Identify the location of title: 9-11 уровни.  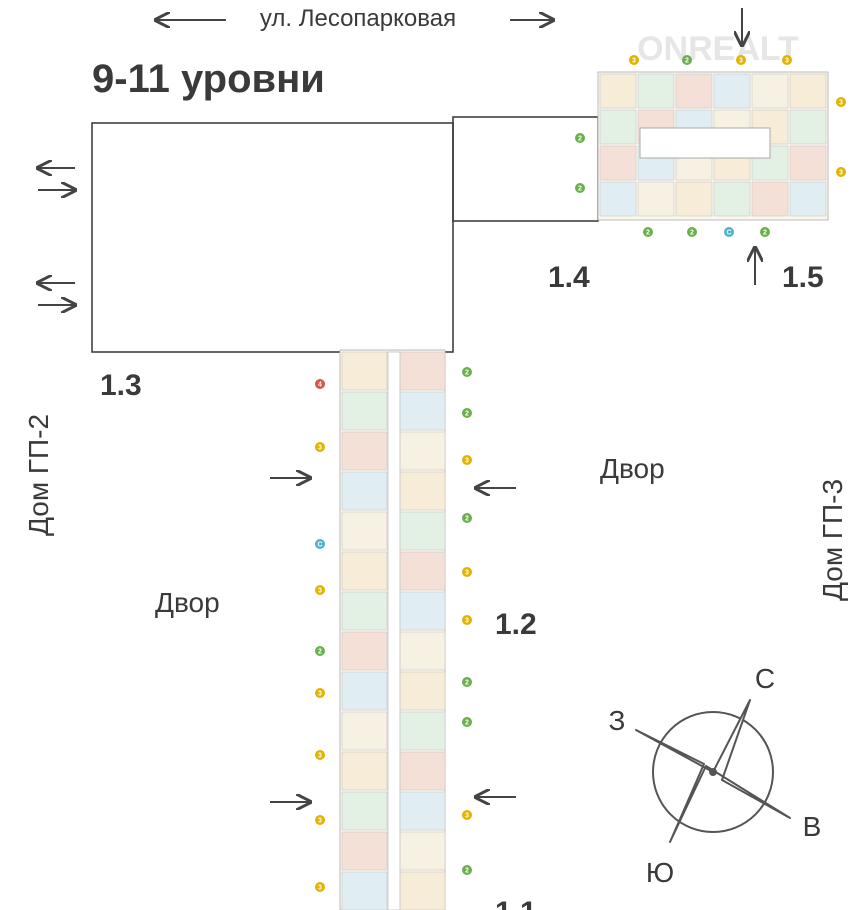
(208, 79).